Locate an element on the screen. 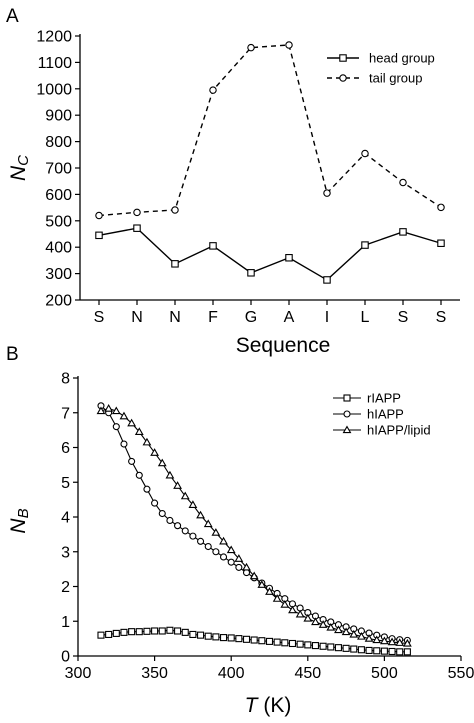 Image resolution: width=474 pixels, height=723 pixels. panel-a-x-tick-label: G is located at coordinates (251, 317).